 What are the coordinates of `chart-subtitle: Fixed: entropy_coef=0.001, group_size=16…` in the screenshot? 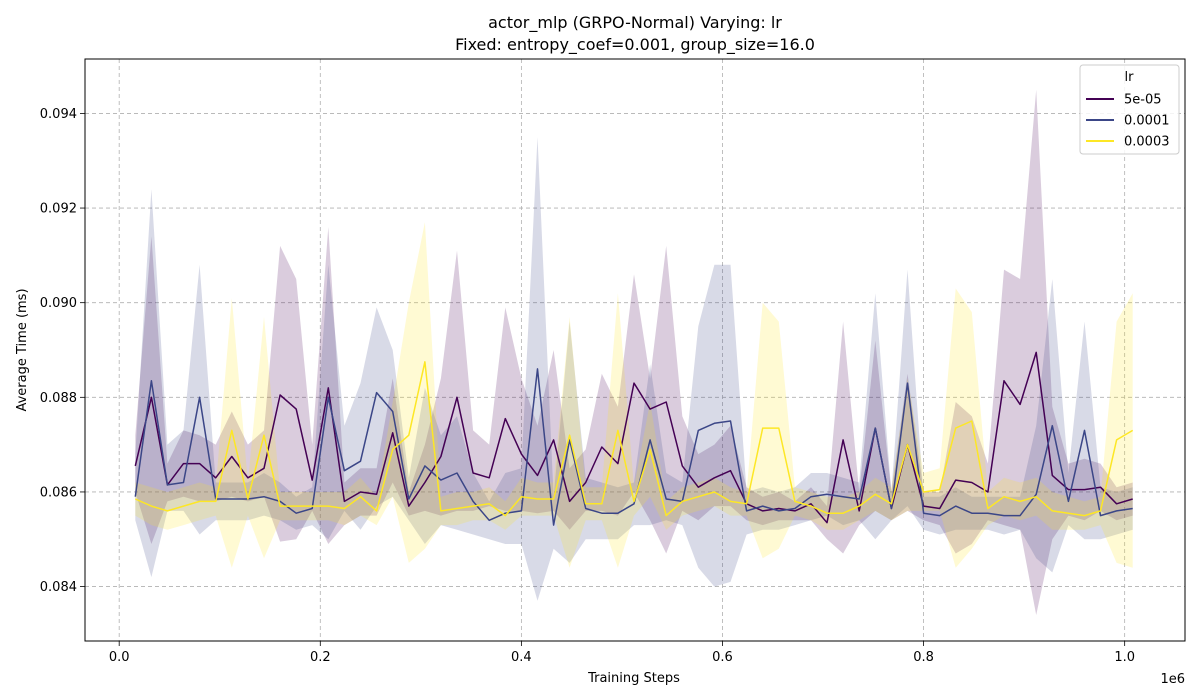 It's located at (635, 45).